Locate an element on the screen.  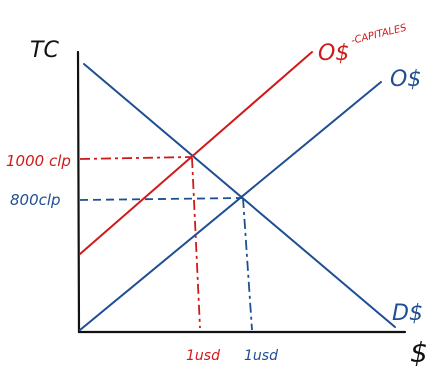
demand-label: D$ is located at coordinates (407, 313).